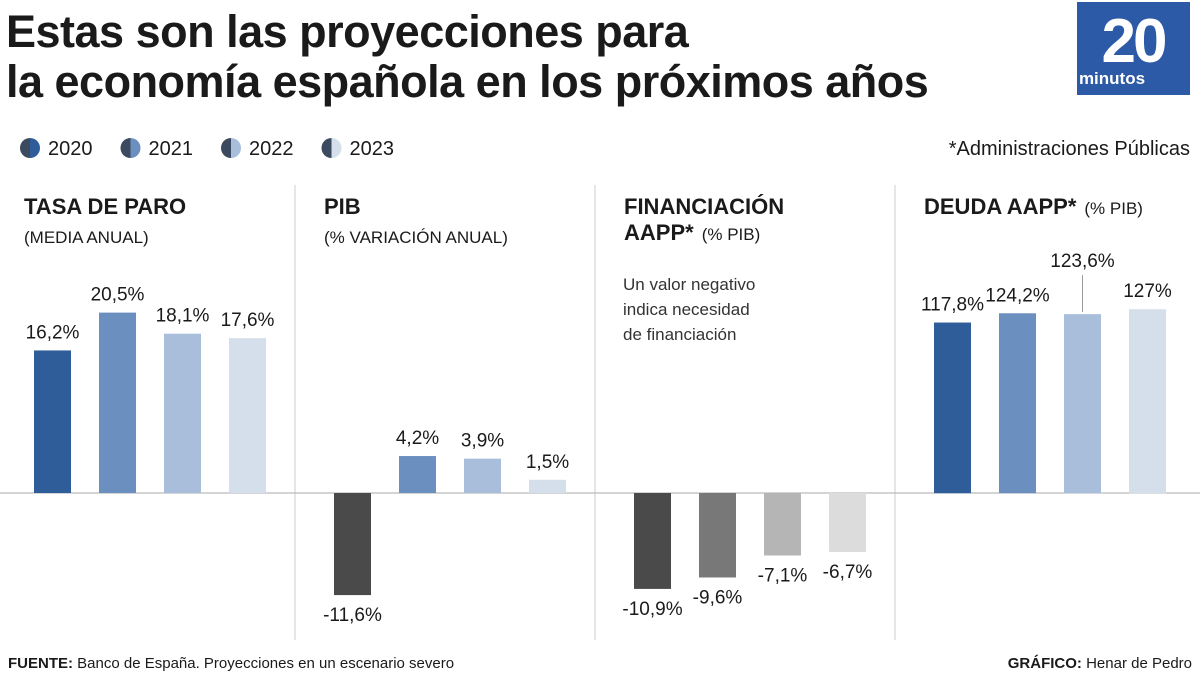  I want to click on legend-label: 2020, so click(70, 149).